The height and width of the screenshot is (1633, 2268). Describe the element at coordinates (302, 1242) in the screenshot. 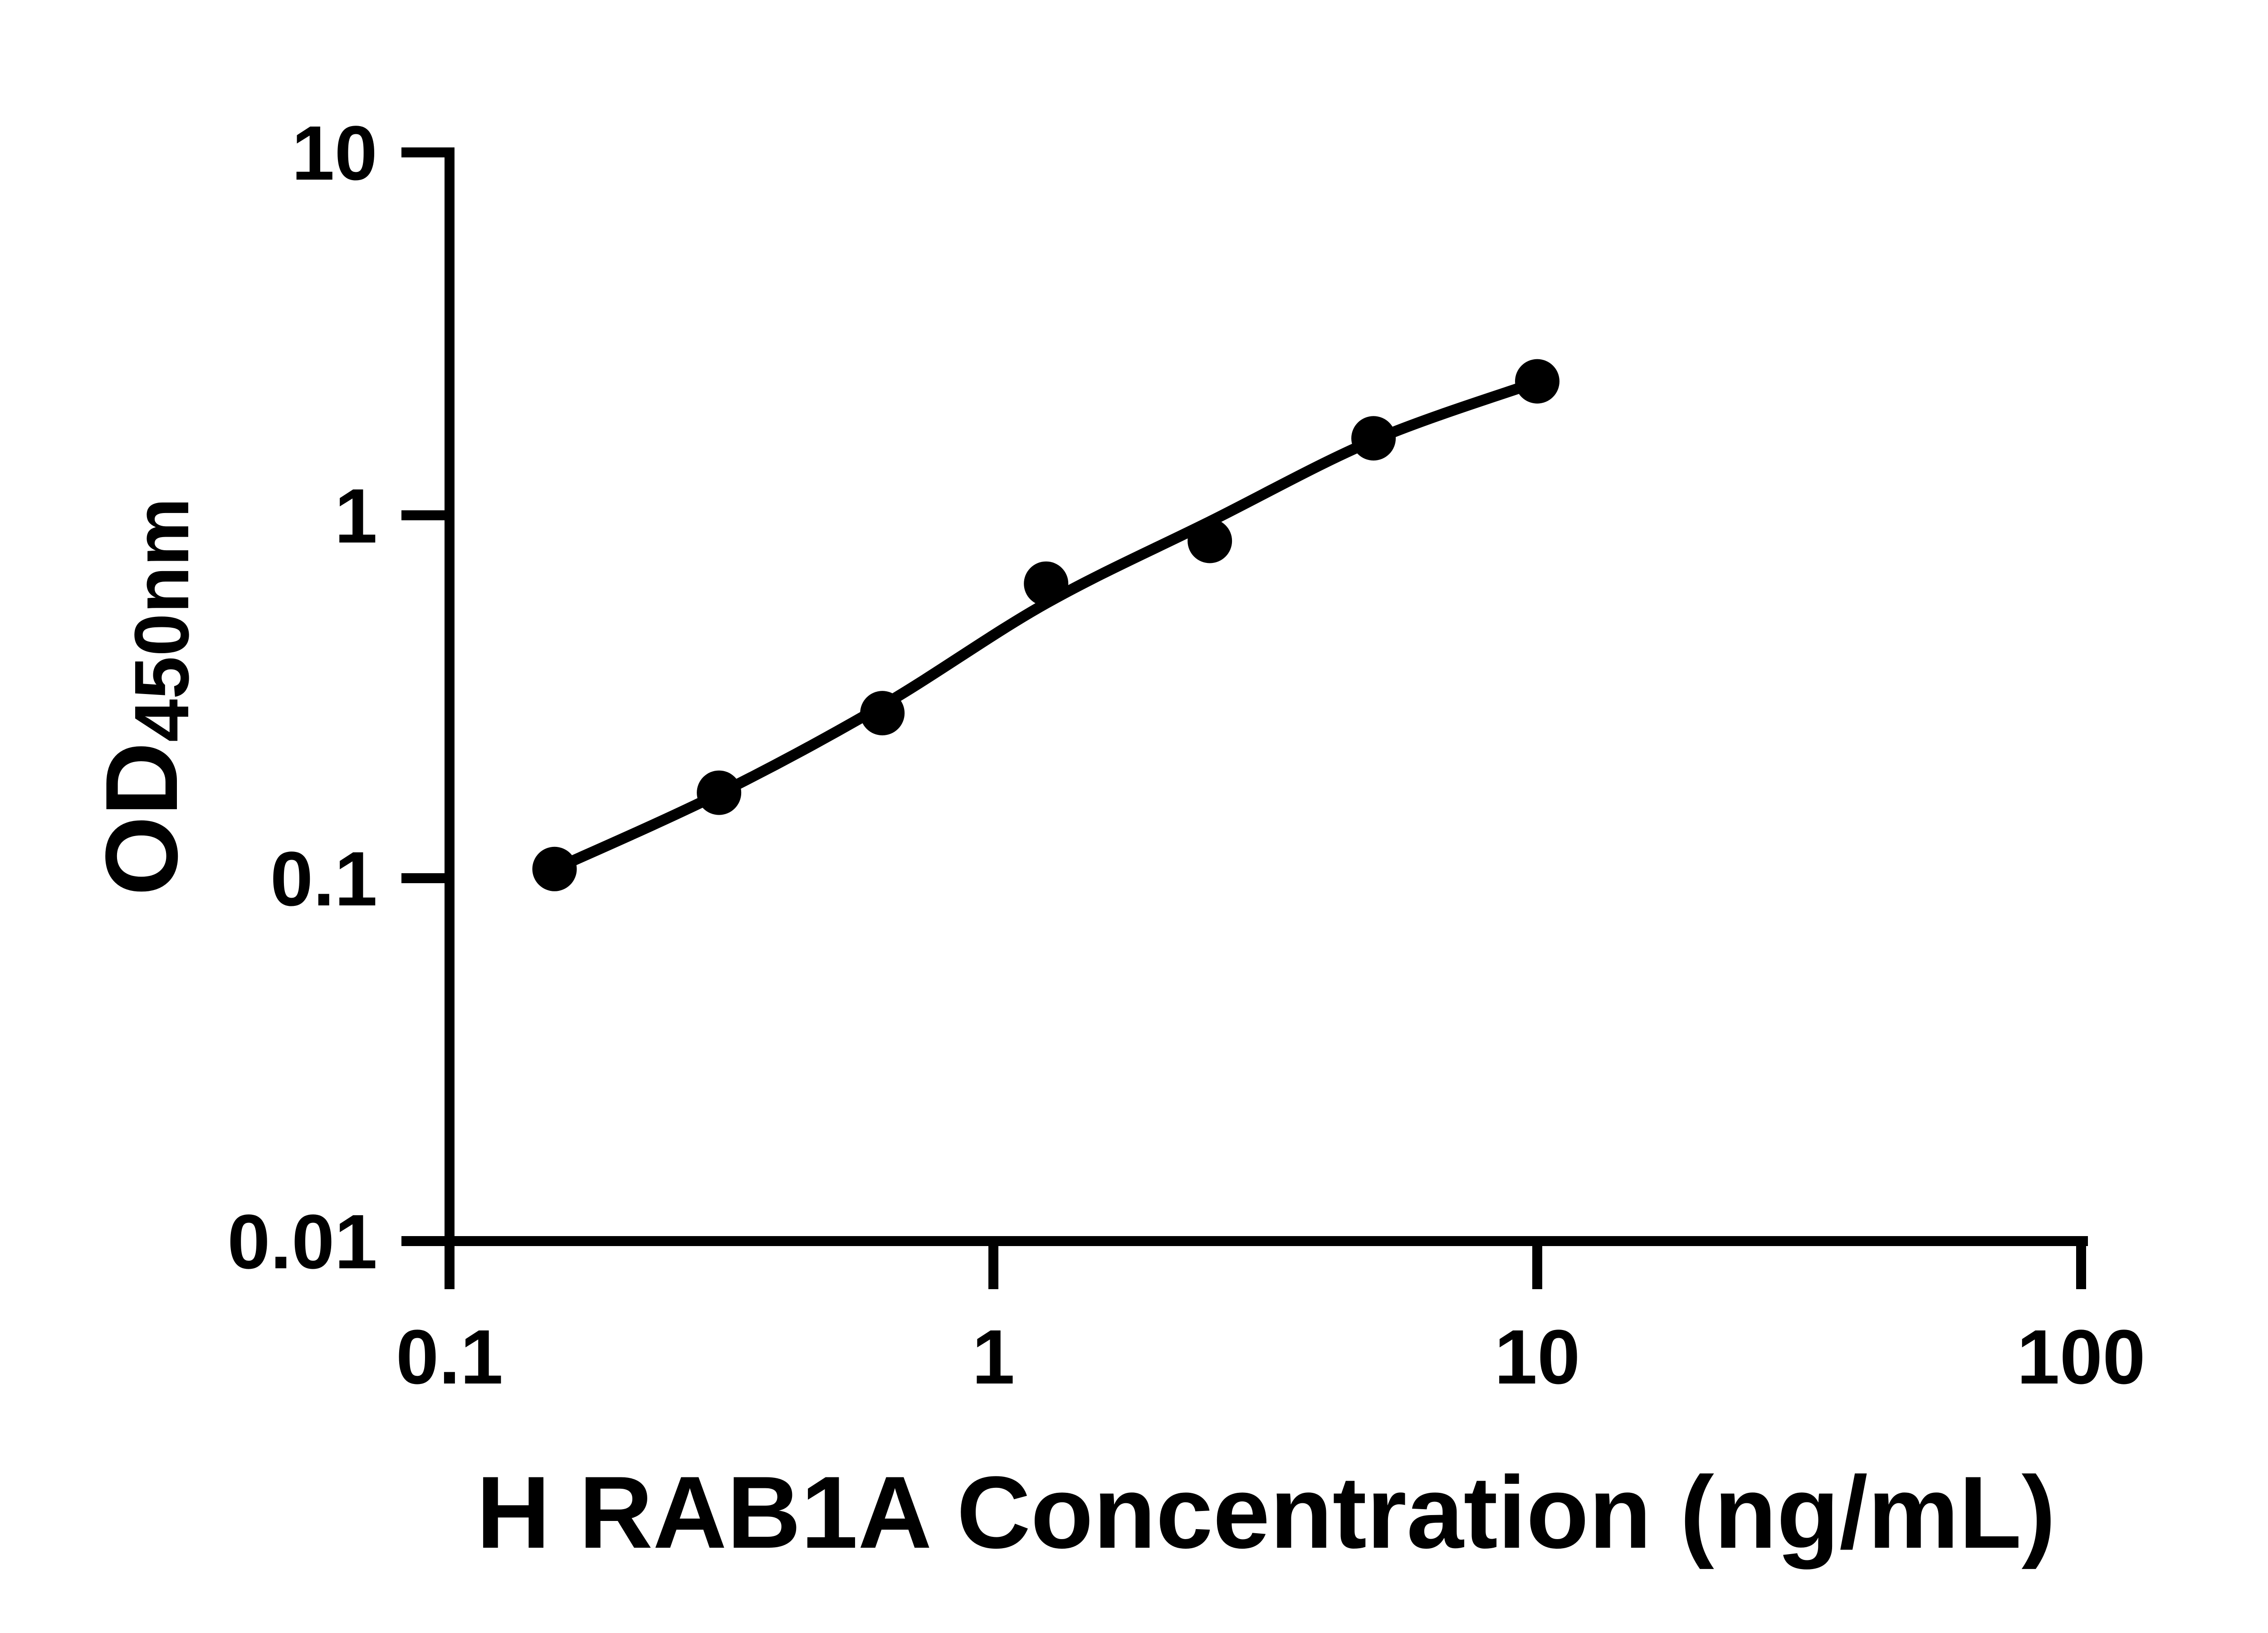

I see `y-tick-label-0.01: 0.01` at that location.